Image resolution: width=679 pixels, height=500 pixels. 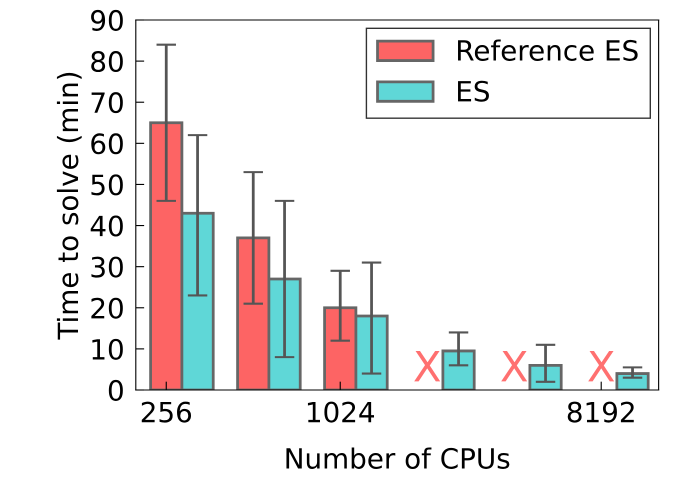 I want to click on y-tick-label: 80, so click(x=107, y=61).